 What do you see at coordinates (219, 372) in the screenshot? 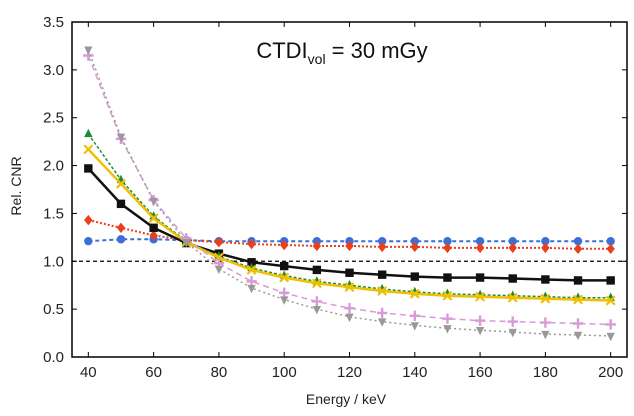
I see `x-tick-label: 80` at bounding box center [219, 372].